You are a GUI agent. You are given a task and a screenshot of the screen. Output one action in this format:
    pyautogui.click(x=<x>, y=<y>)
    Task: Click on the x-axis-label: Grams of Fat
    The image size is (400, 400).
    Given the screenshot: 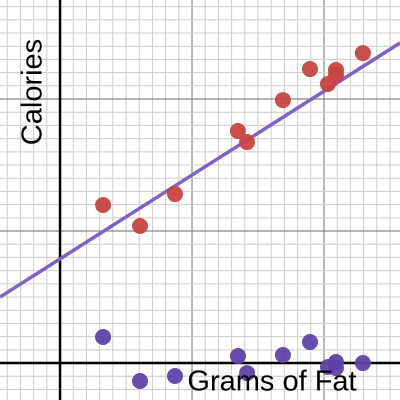 What is the action you would take?
    pyautogui.click(x=271, y=382)
    